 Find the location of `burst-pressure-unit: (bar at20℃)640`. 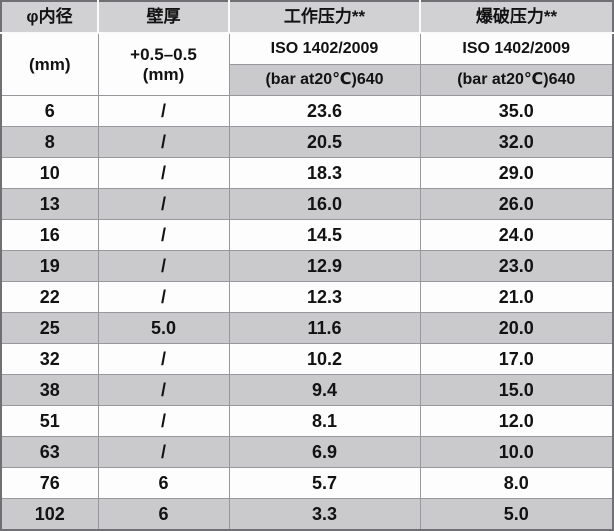

burst-pressure-unit: (bar at20℃)640 is located at coordinates (516, 80).